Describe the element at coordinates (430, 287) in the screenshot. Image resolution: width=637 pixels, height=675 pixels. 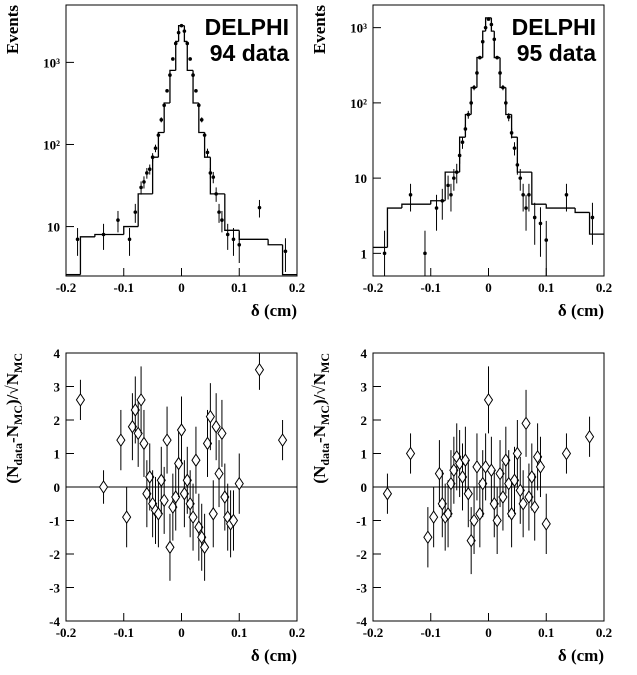
I see `x-tick-label: -0.1` at that location.